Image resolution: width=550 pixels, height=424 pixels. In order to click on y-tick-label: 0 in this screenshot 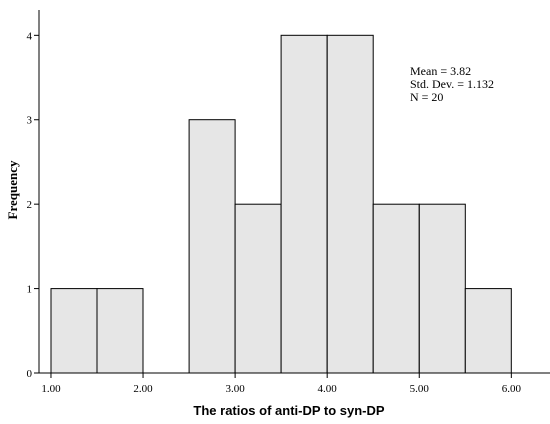, I will do `click(30, 374)`.